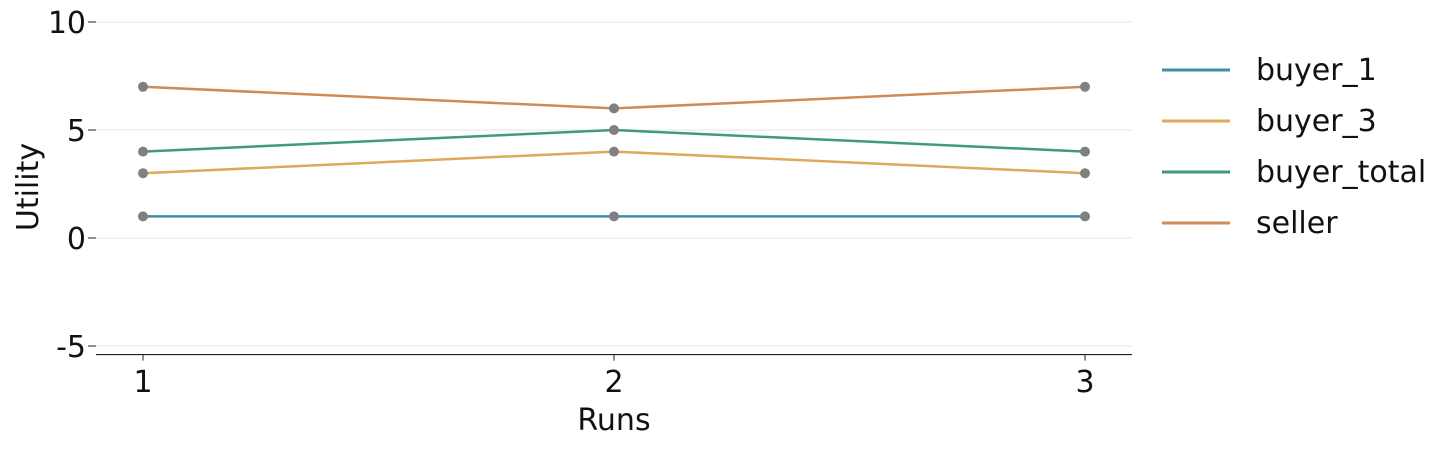 The width and height of the screenshot is (1448, 449). Describe the element at coordinates (613, 382) in the screenshot. I see `x-tick-label: 2` at that location.